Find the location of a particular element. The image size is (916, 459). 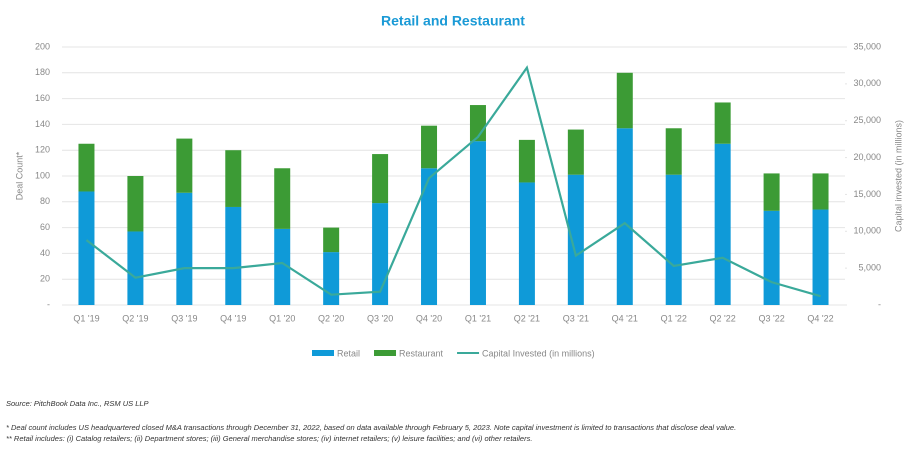

y-tick-label: 160 is located at coordinates (42, 98).